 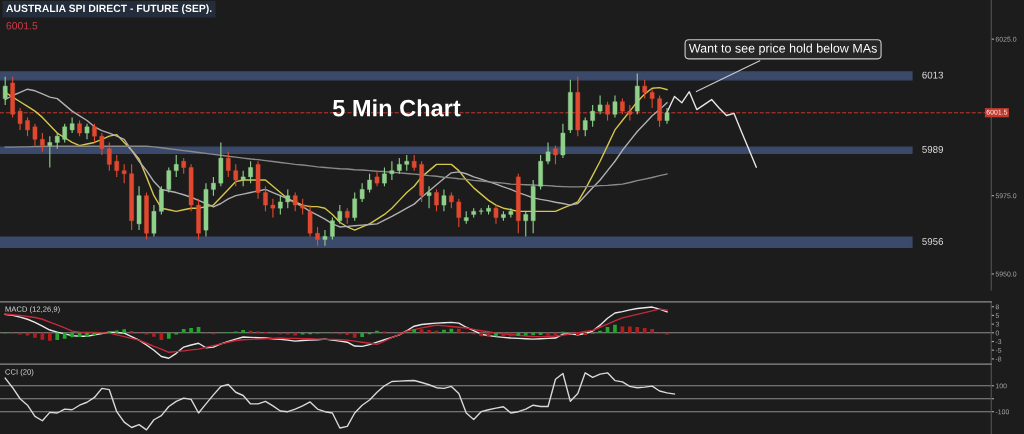 What do you see at coordinates (22, 26) in the screenshot?
I see `text: 6001.5` at bounding box center [22, 26].